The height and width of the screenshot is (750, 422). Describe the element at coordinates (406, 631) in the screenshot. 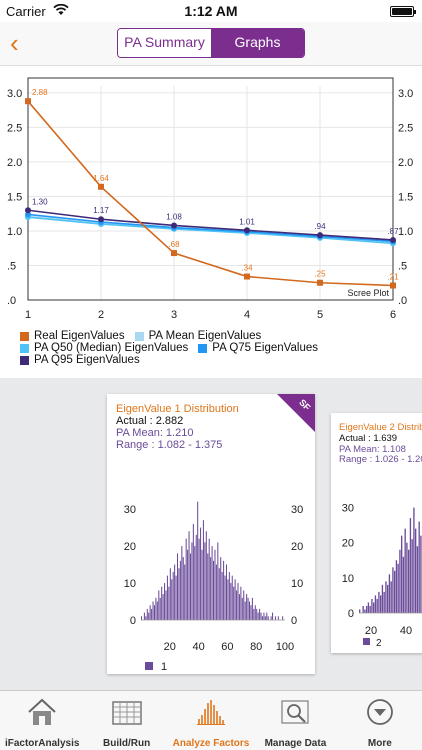

I see `x-tick-label: 40` at that location.